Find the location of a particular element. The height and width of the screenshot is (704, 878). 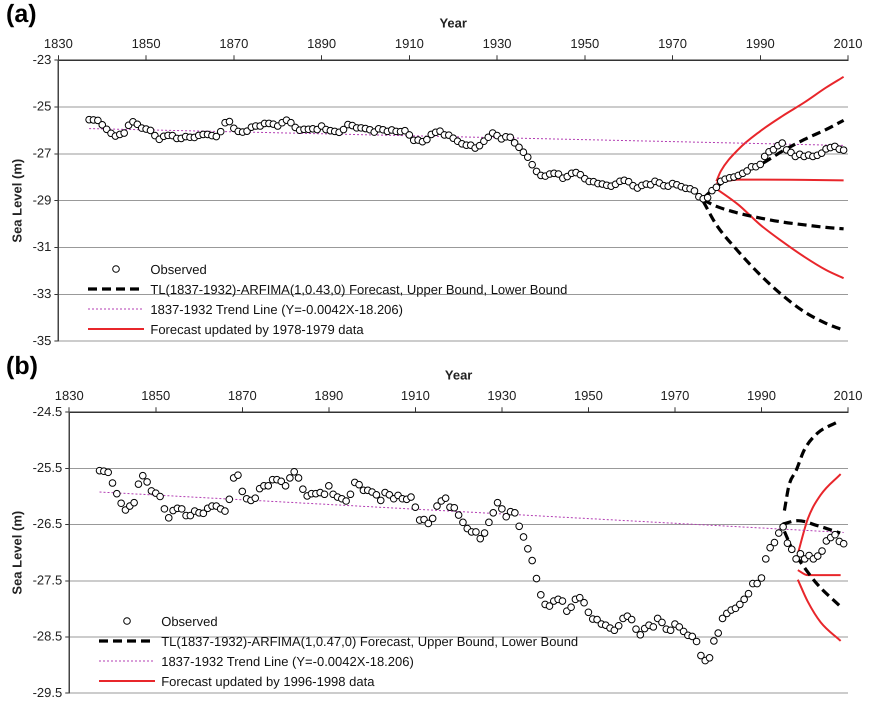

y-tick-label: -26.5 is located at coordinates (47, 524).